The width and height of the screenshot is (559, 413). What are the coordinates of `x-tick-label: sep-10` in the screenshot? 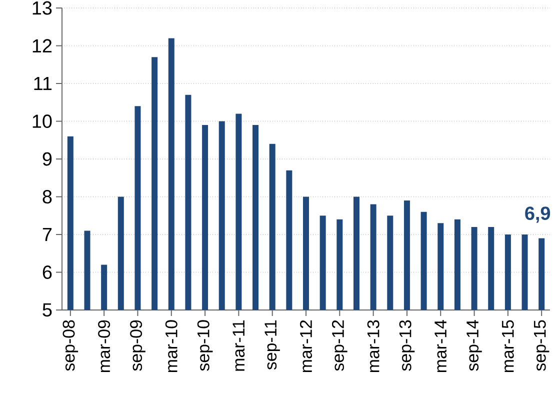 It's located at (205, 345).